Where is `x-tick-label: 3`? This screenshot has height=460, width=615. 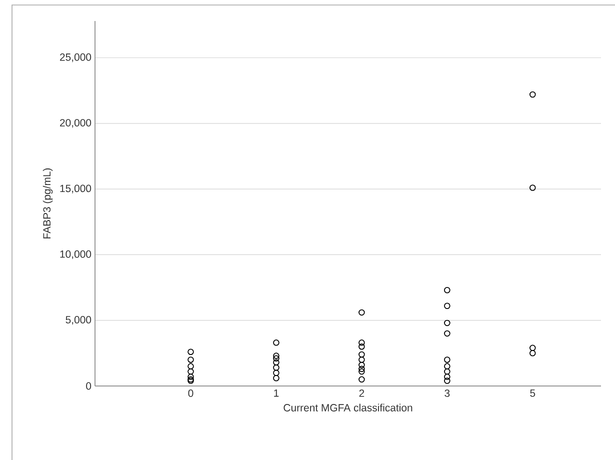
x-tick-label: 3 is located at coordinates (447, 393).